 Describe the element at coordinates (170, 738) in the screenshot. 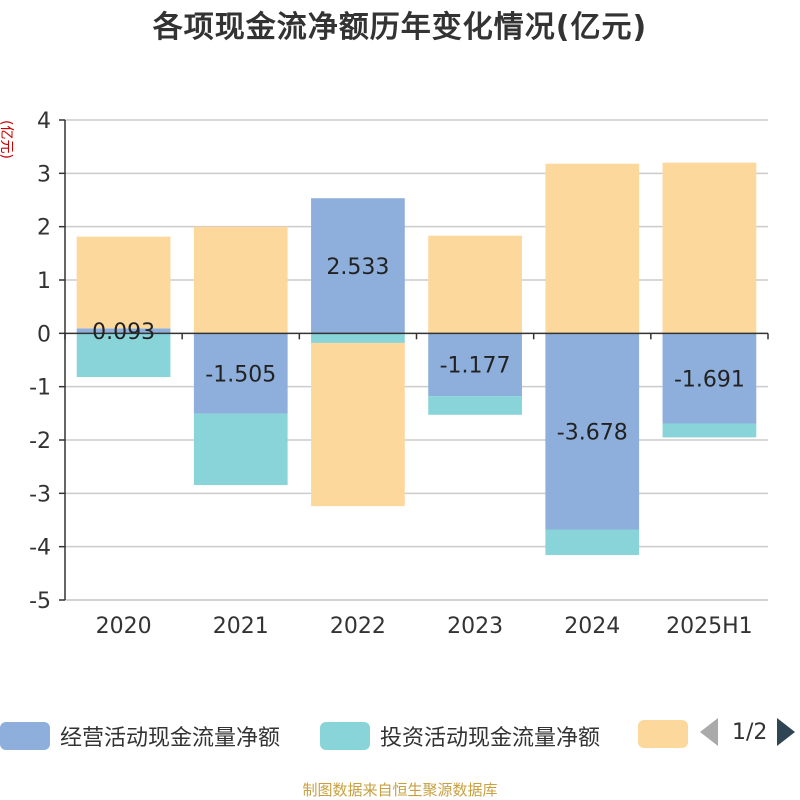

I see `legend-label-operating: 经营活动现金流量净额` at that location.